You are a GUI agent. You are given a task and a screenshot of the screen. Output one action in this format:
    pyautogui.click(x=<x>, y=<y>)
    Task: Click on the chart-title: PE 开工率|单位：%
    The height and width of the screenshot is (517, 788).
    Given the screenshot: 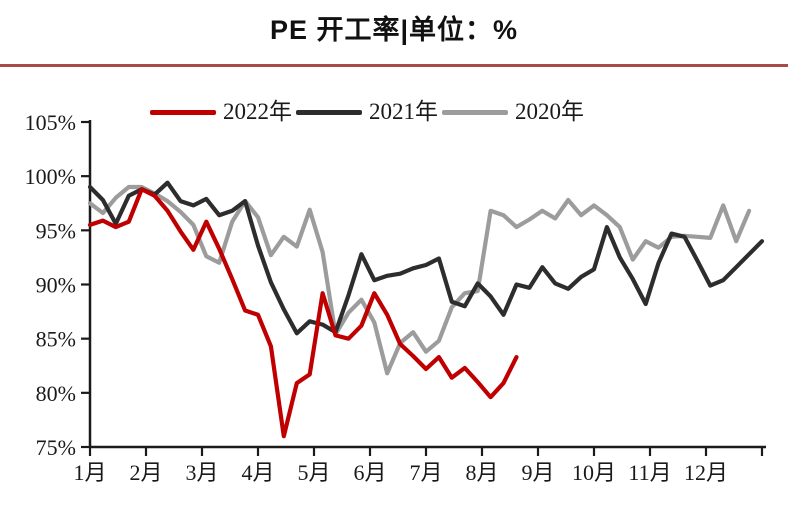 What is the action you would take?
    pyautogui.click(x=394, y=30)
    